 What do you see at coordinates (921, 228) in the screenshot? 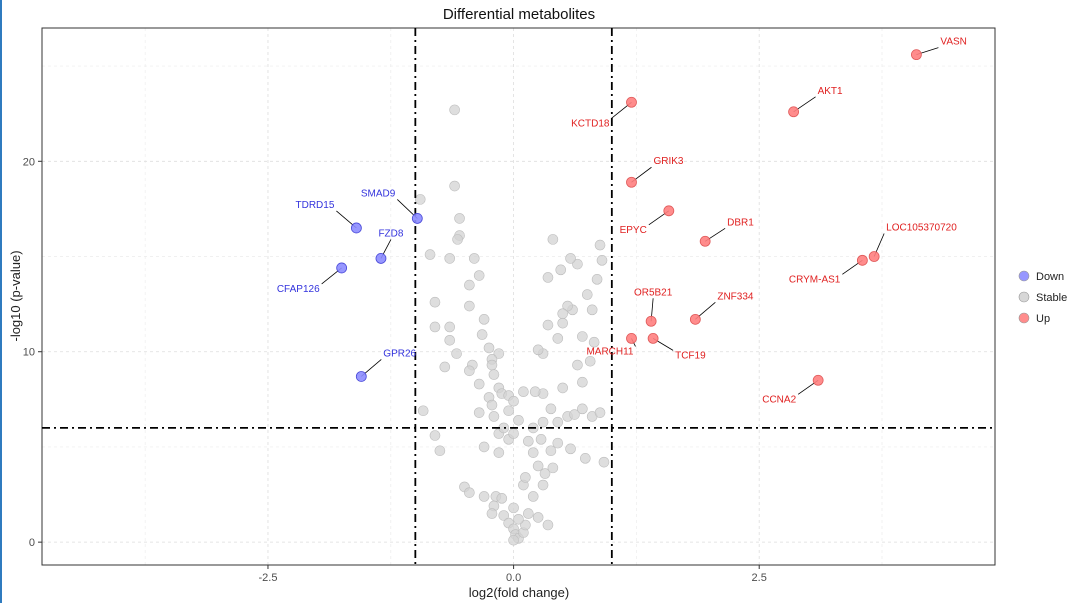
I see `point-label: LOC105370720` at bounding box center [921, 228].